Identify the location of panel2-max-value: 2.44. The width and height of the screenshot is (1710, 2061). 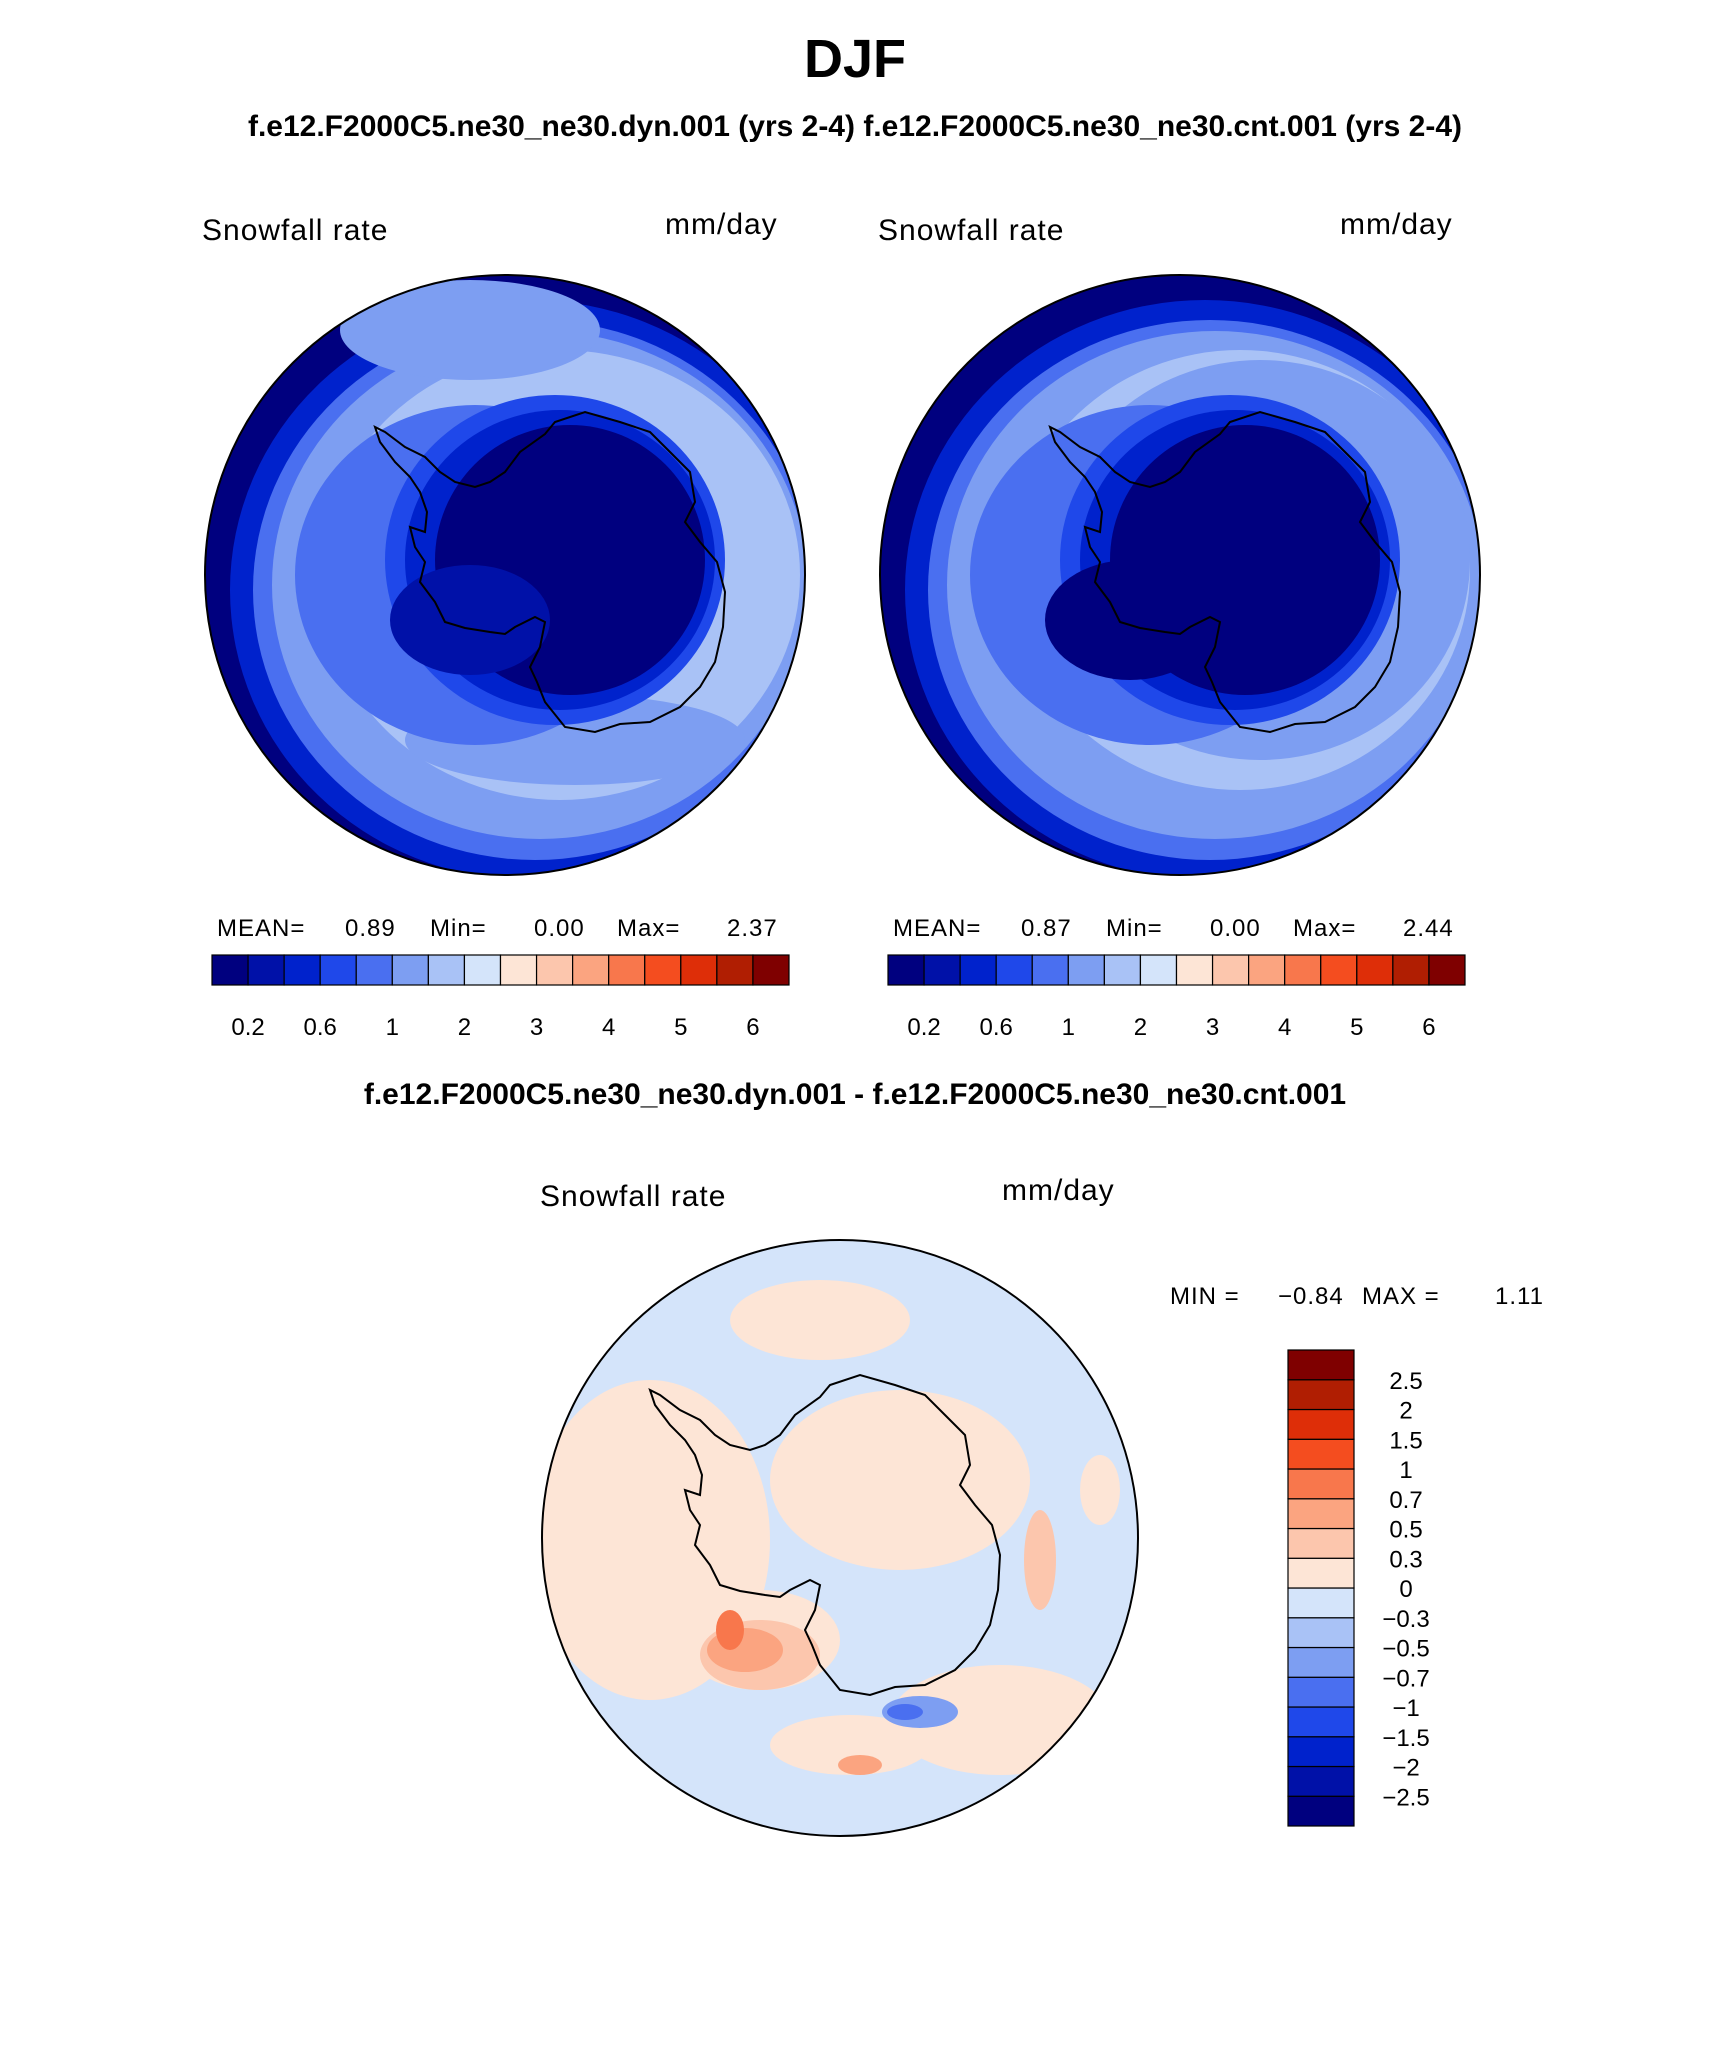
(1428, 928).